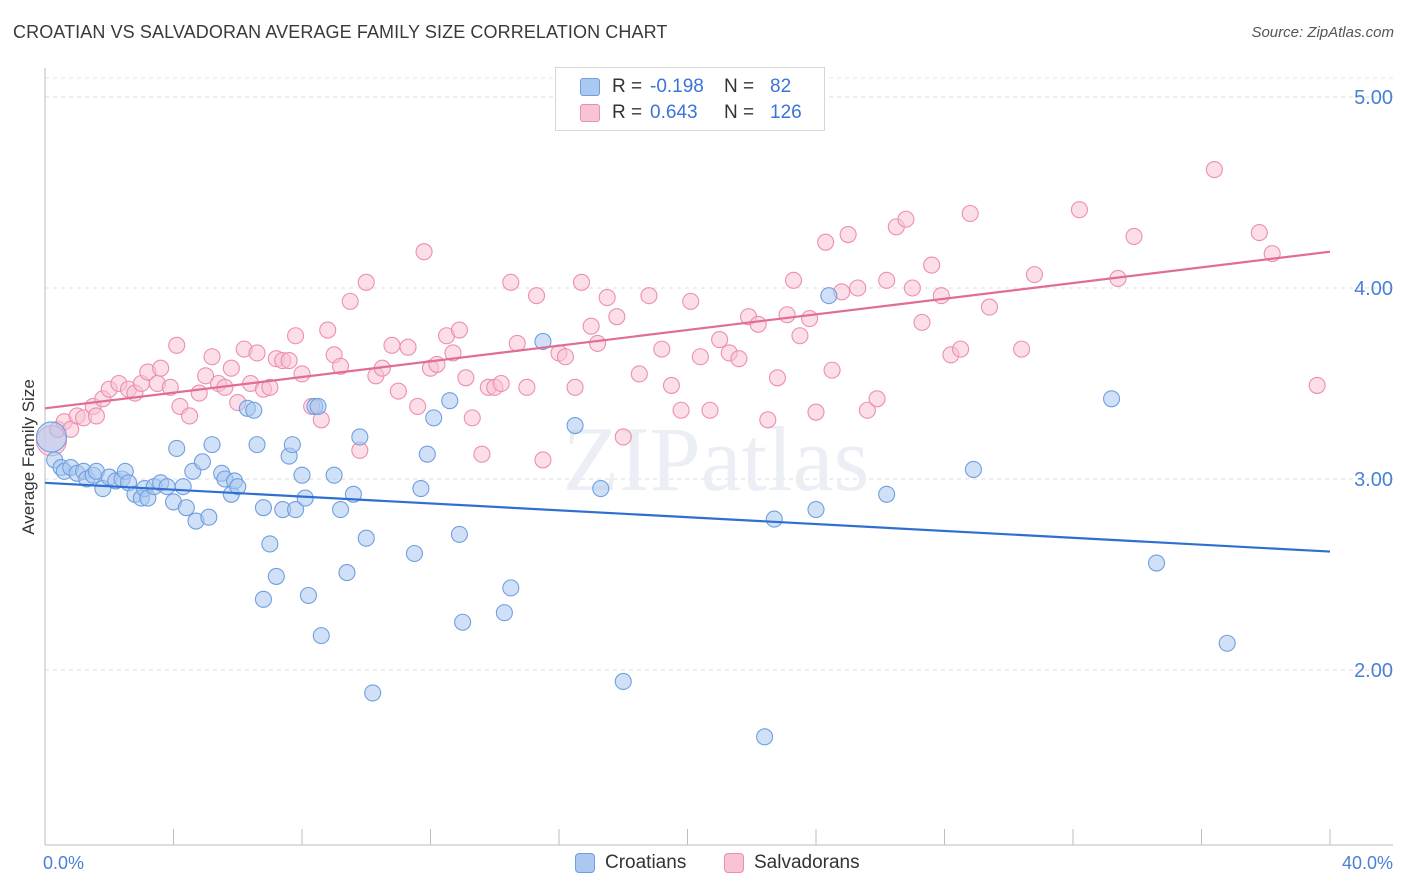 The width and height of the screenshot is (1406, 892). Describe the element at coordinates (627, 86) in the screenshot. I see `legend-r-label: R =` at that location.